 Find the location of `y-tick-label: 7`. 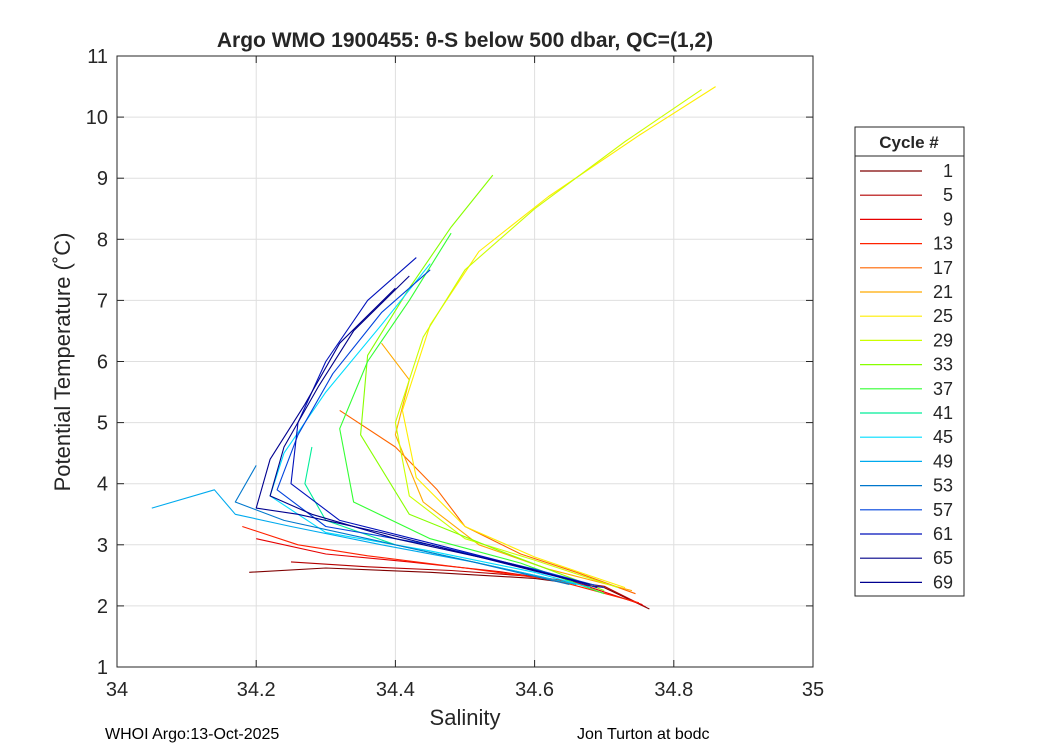

y-tick-label: 7 is located at coordinates (102, 301).